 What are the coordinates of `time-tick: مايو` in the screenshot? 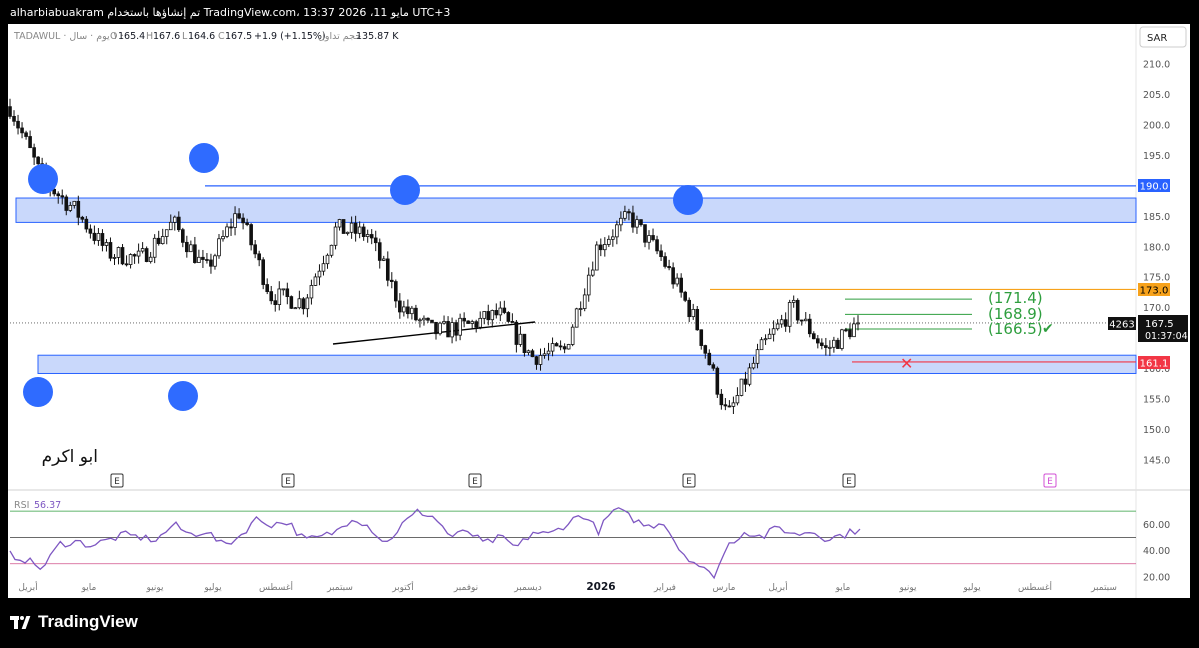 It's located at (89, 588).